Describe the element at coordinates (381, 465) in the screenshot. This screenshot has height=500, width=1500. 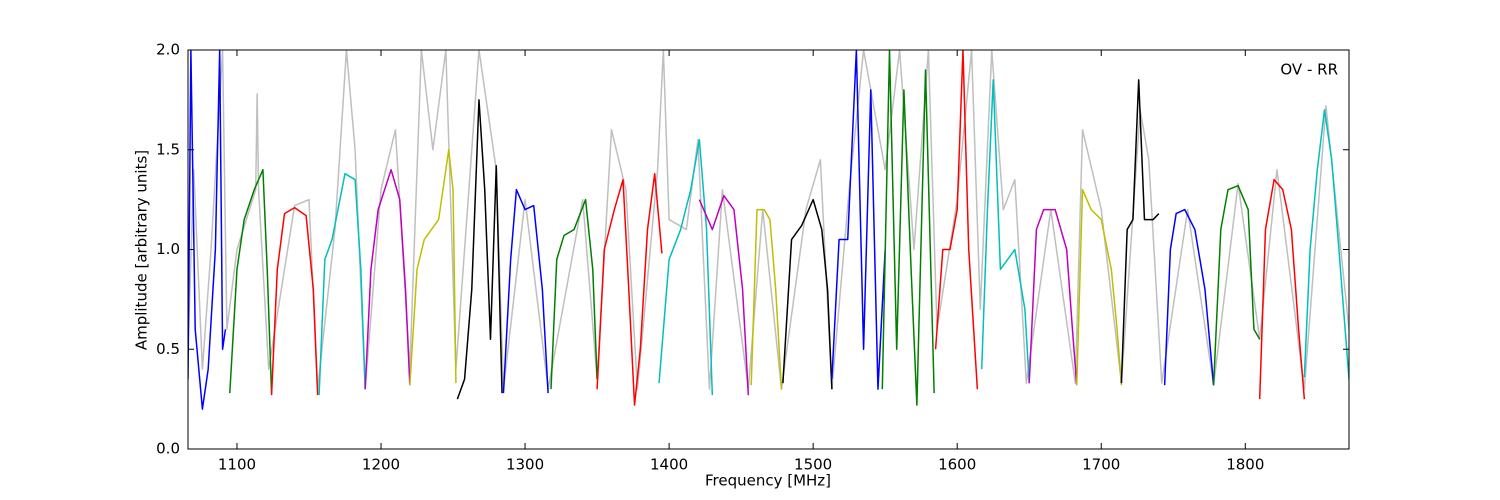
I see `x-tick-label: 1200` at that location.